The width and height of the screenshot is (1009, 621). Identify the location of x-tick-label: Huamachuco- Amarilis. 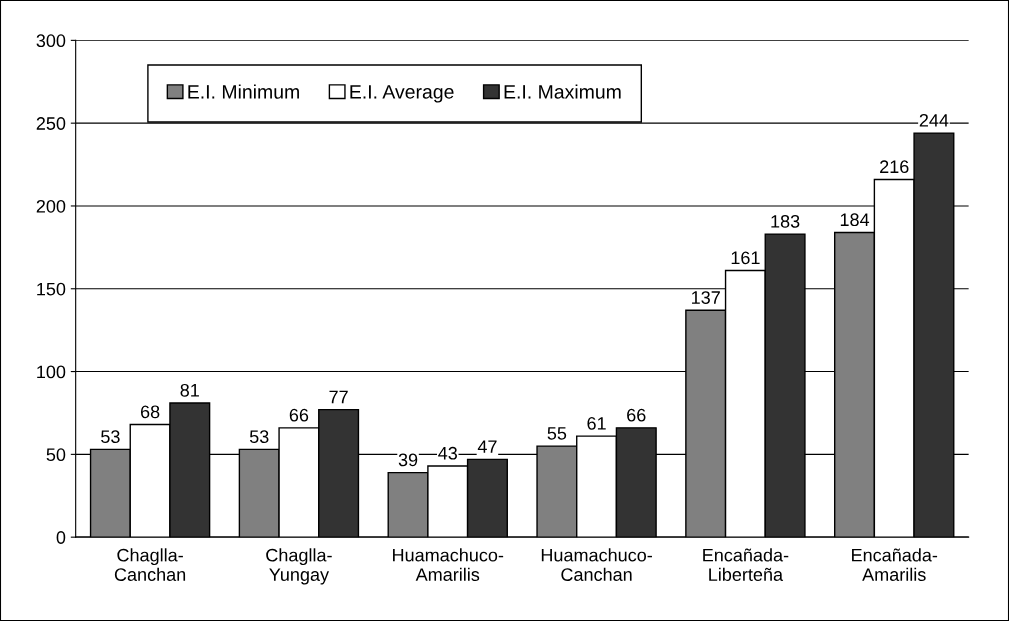
(448, 564).